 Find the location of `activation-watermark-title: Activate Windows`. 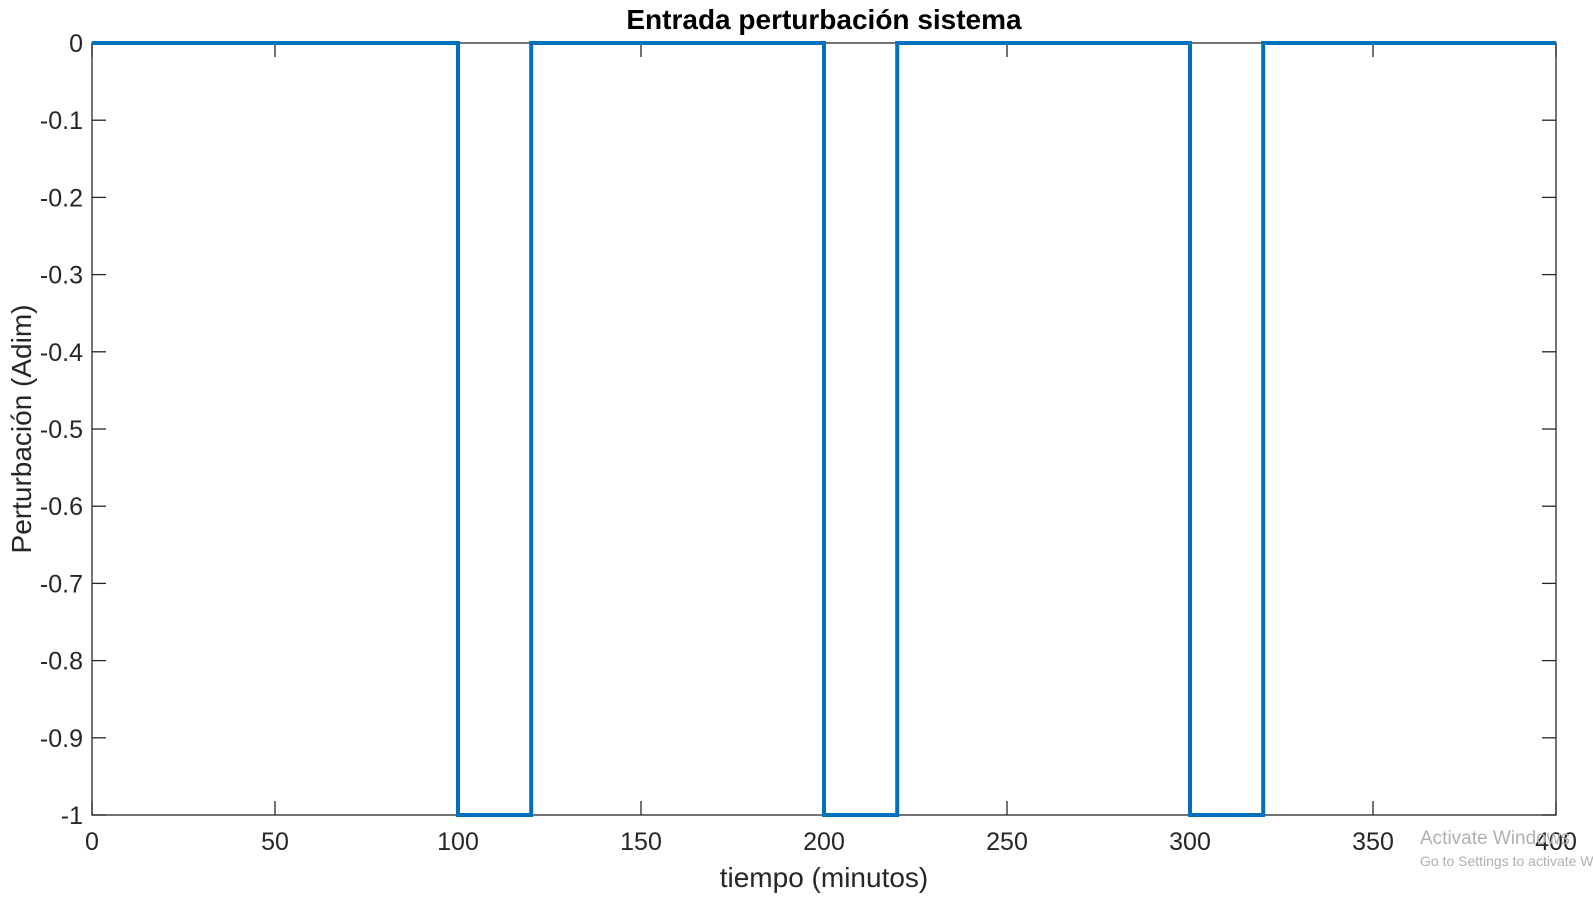

activation-watermark-title: Activate Windows is located at coordinates (1495, 838).